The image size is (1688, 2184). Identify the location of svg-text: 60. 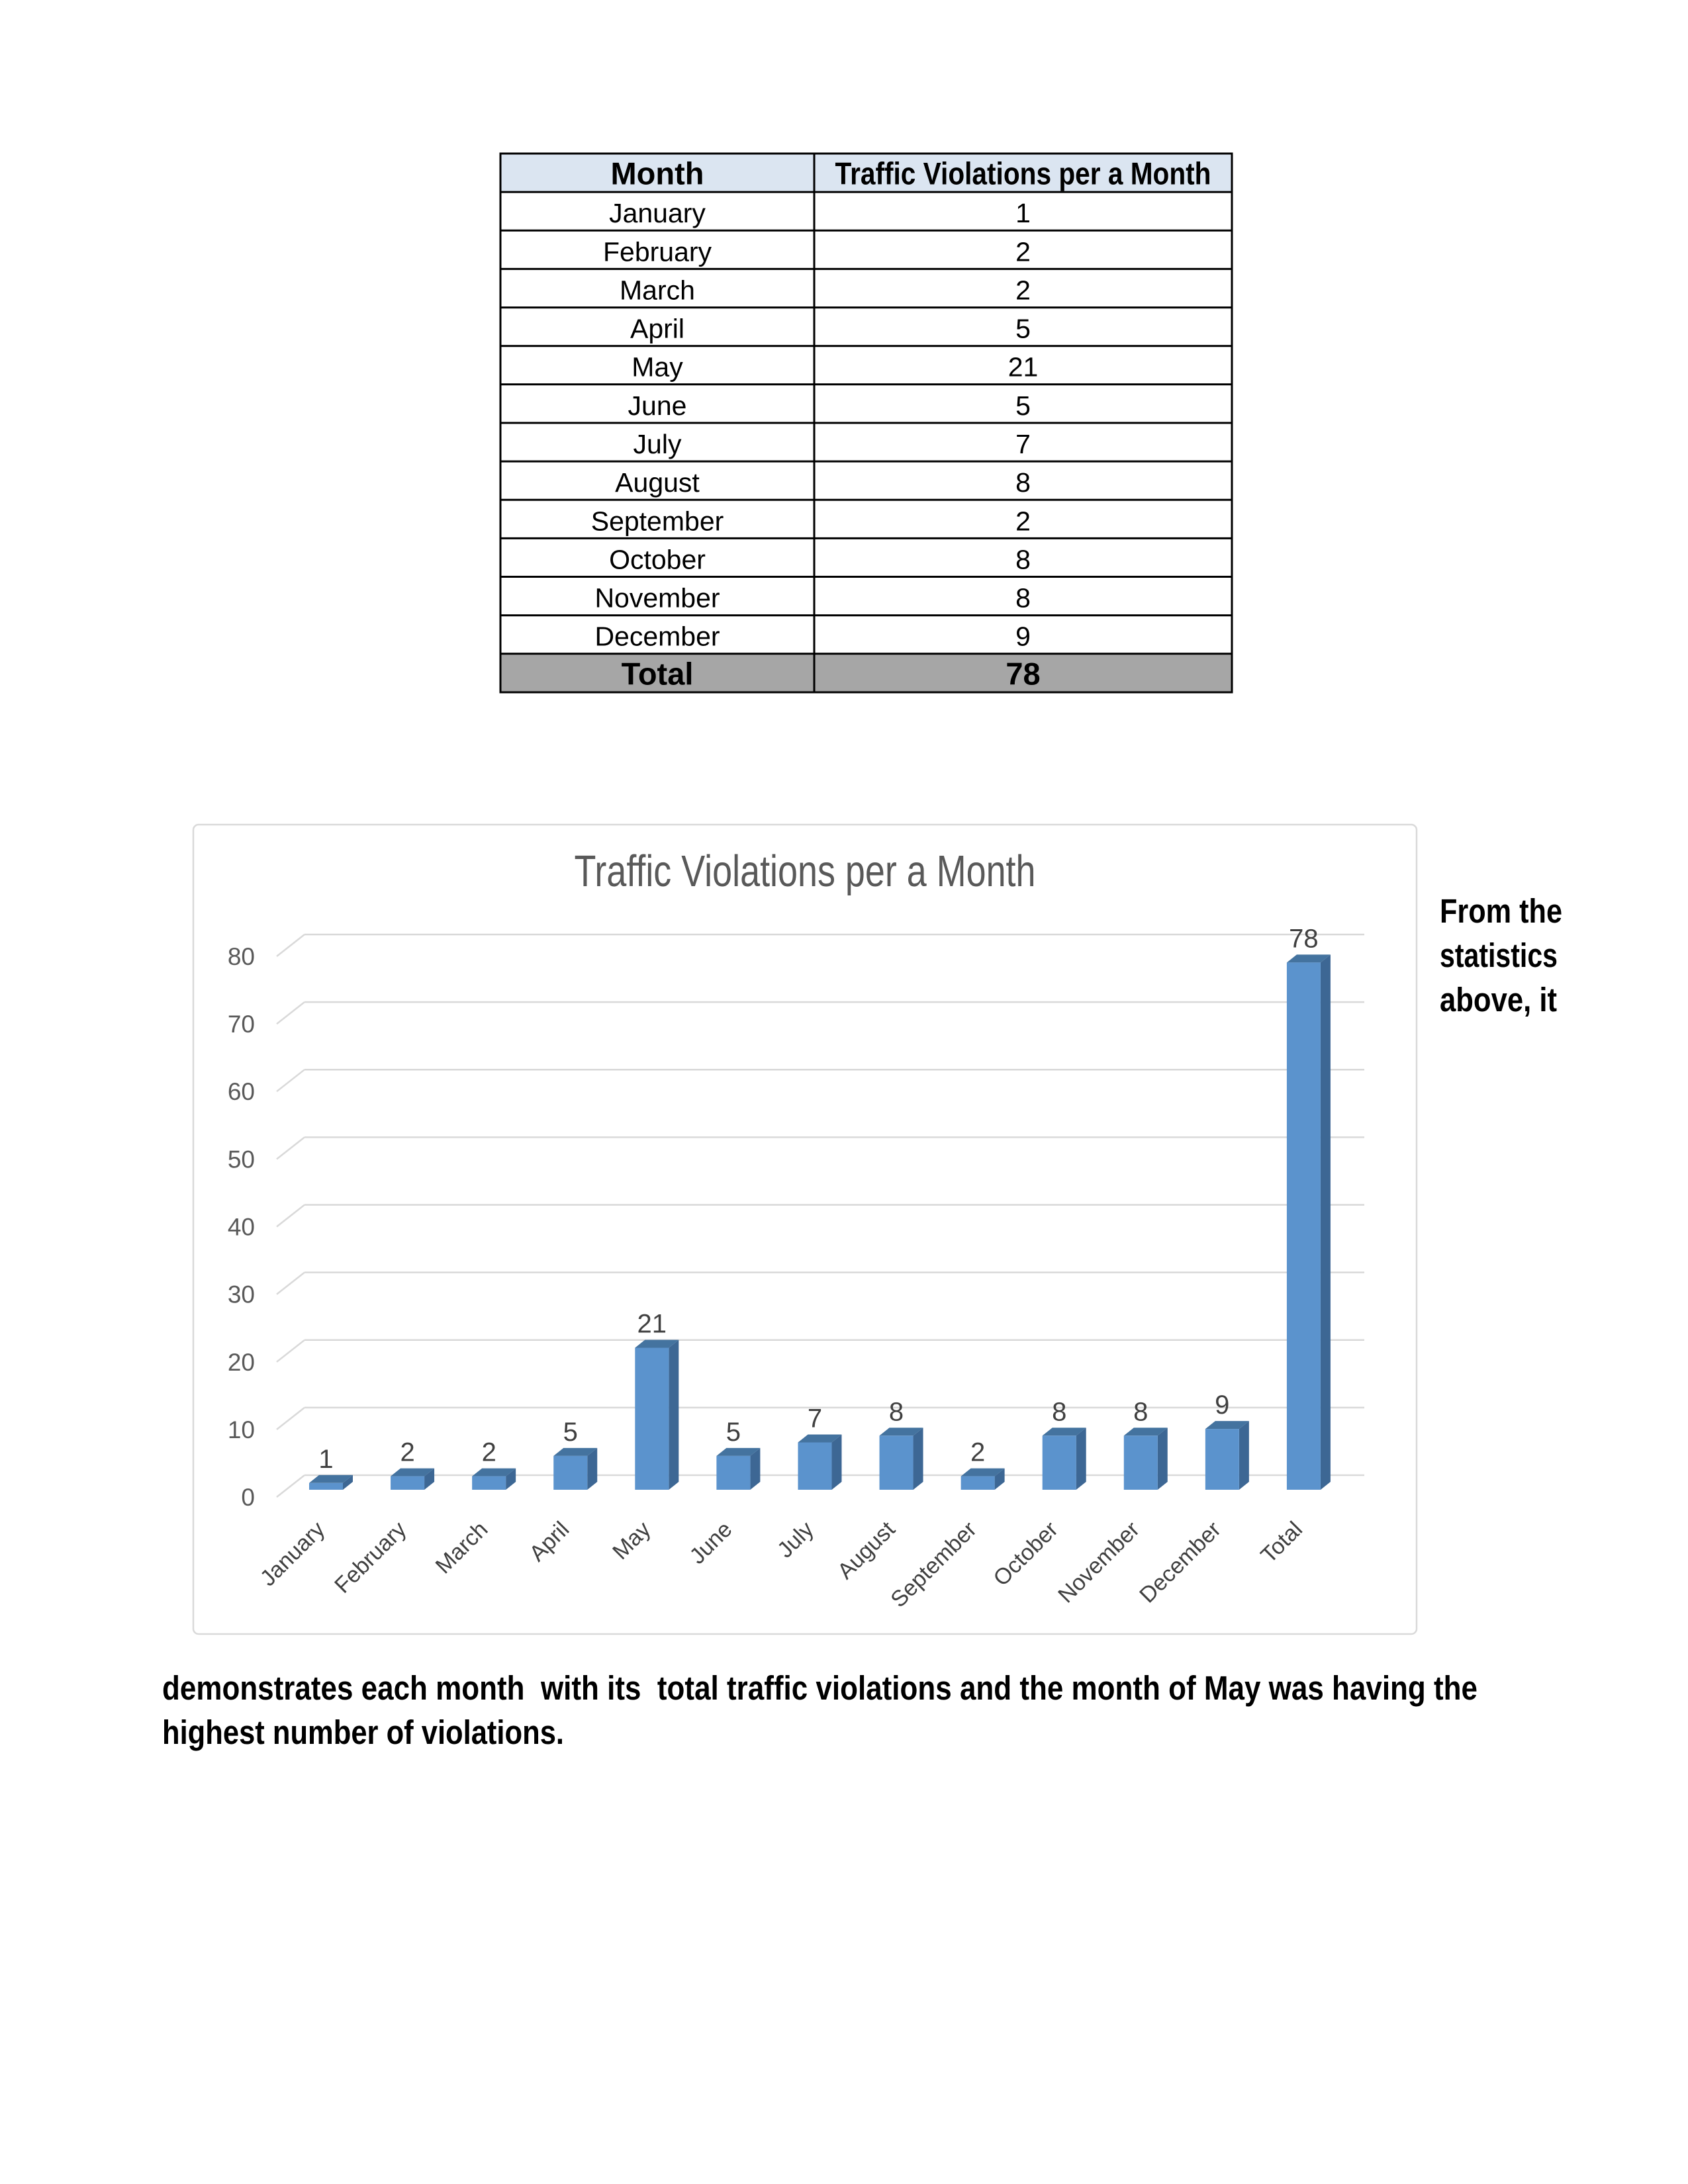
(241, 1091).